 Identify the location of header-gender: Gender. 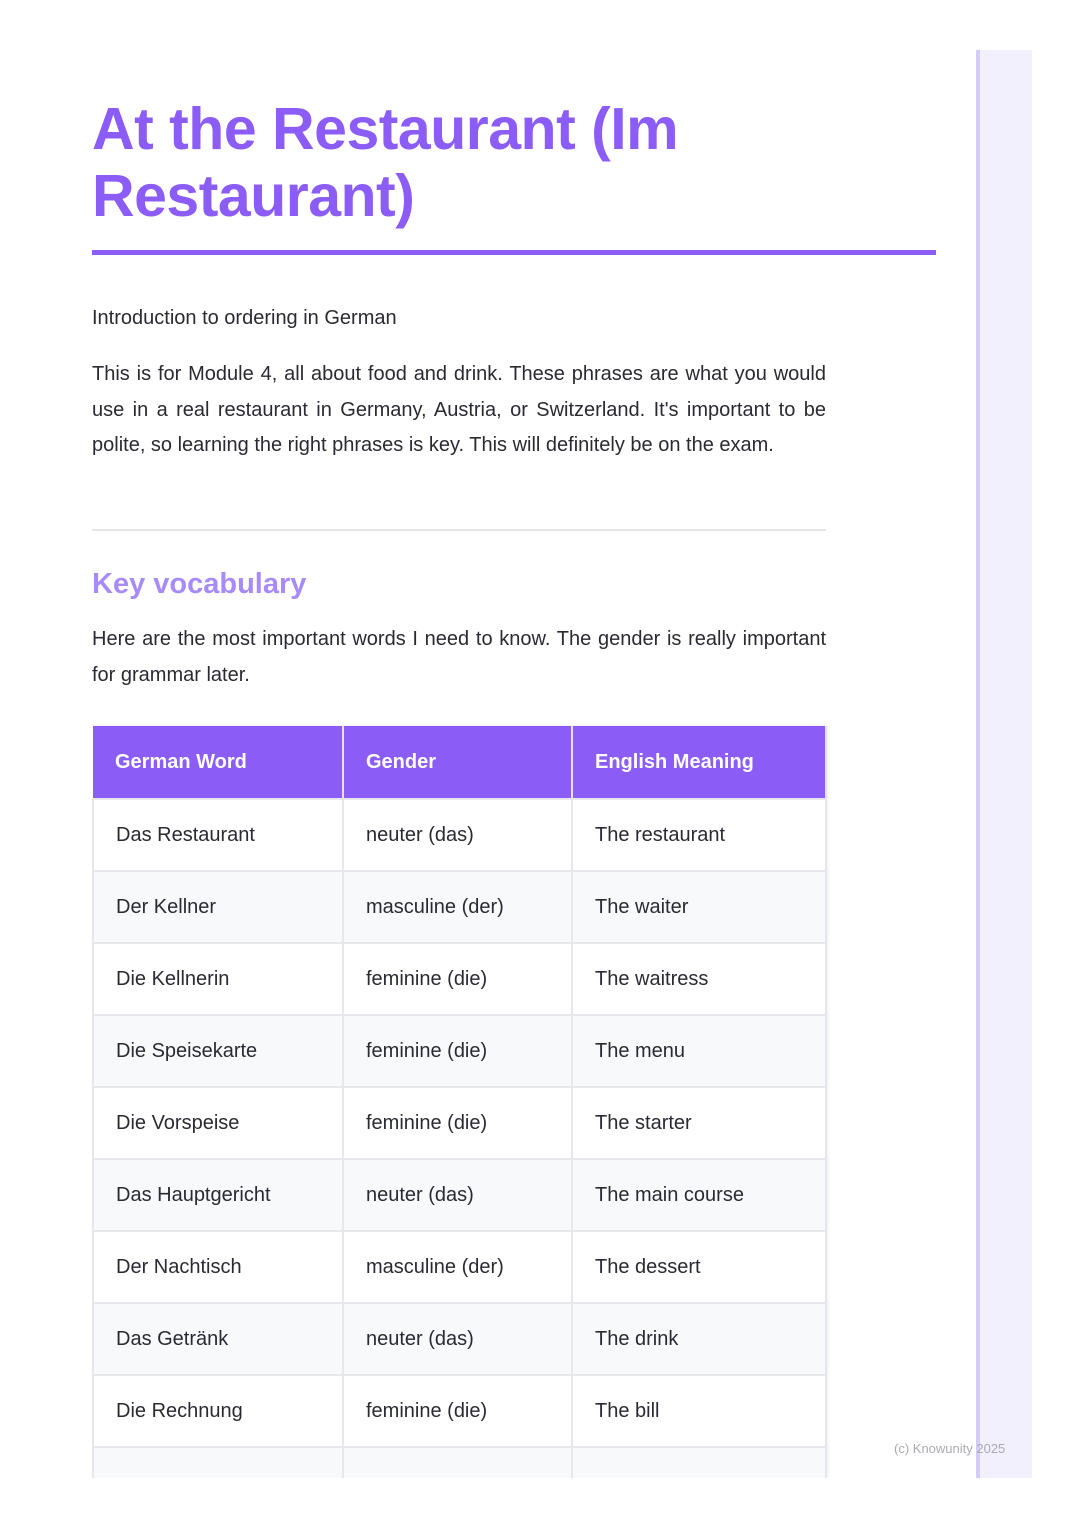
(458, 762).